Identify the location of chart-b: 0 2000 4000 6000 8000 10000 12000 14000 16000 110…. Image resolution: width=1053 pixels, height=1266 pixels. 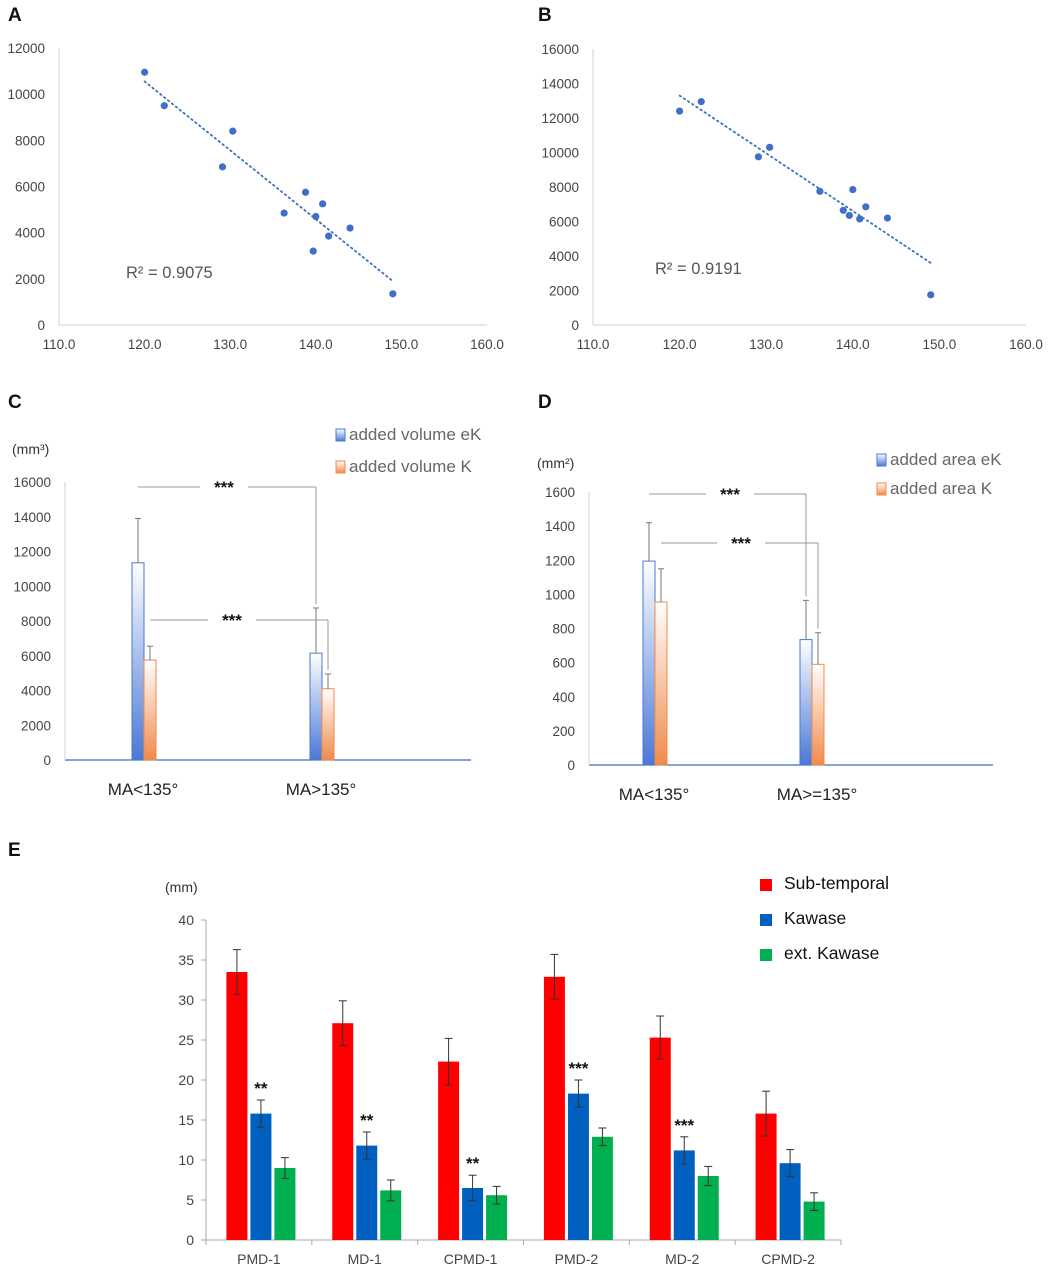
(791, 197).